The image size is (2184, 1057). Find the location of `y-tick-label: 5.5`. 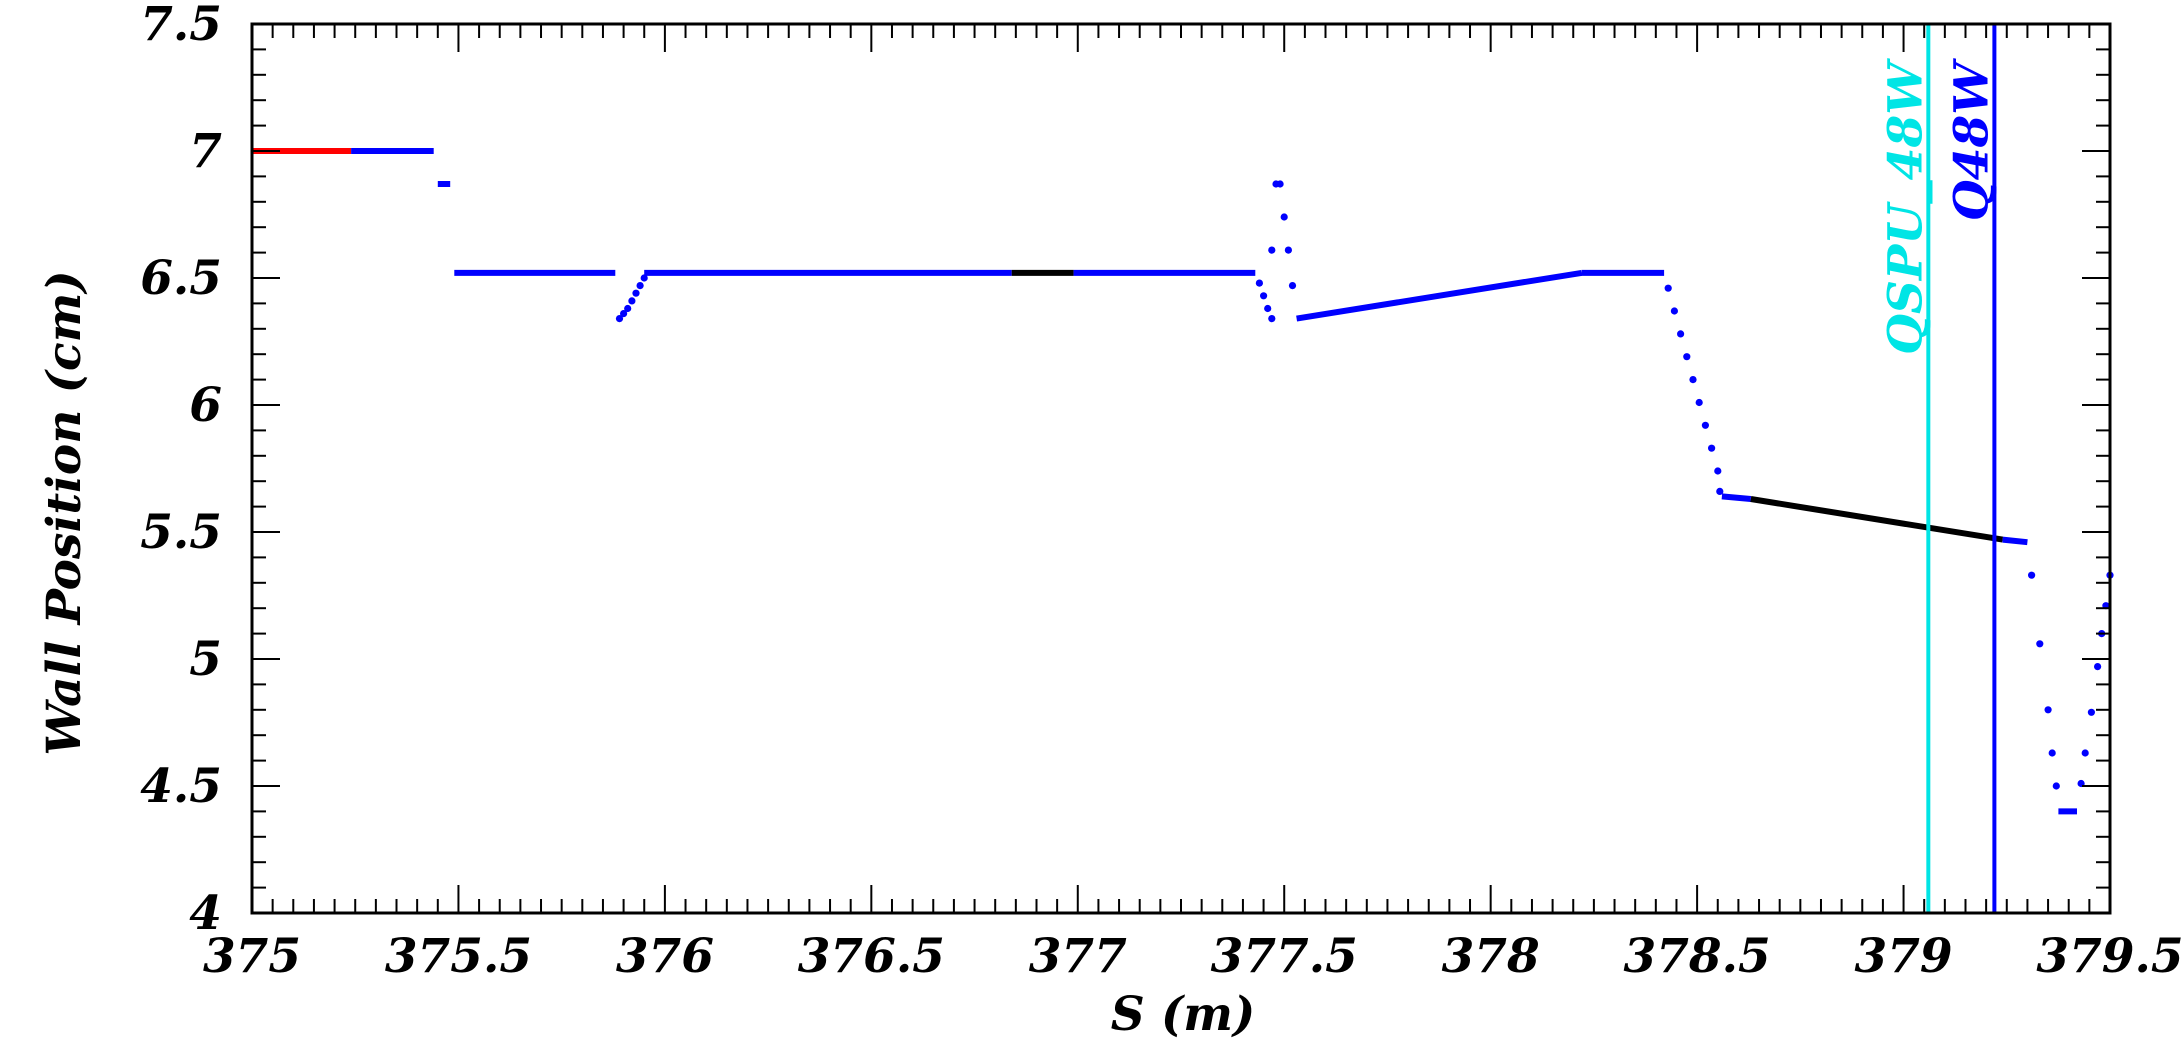

y-tick-label: 5.5 is located at coordinates (181, 532).